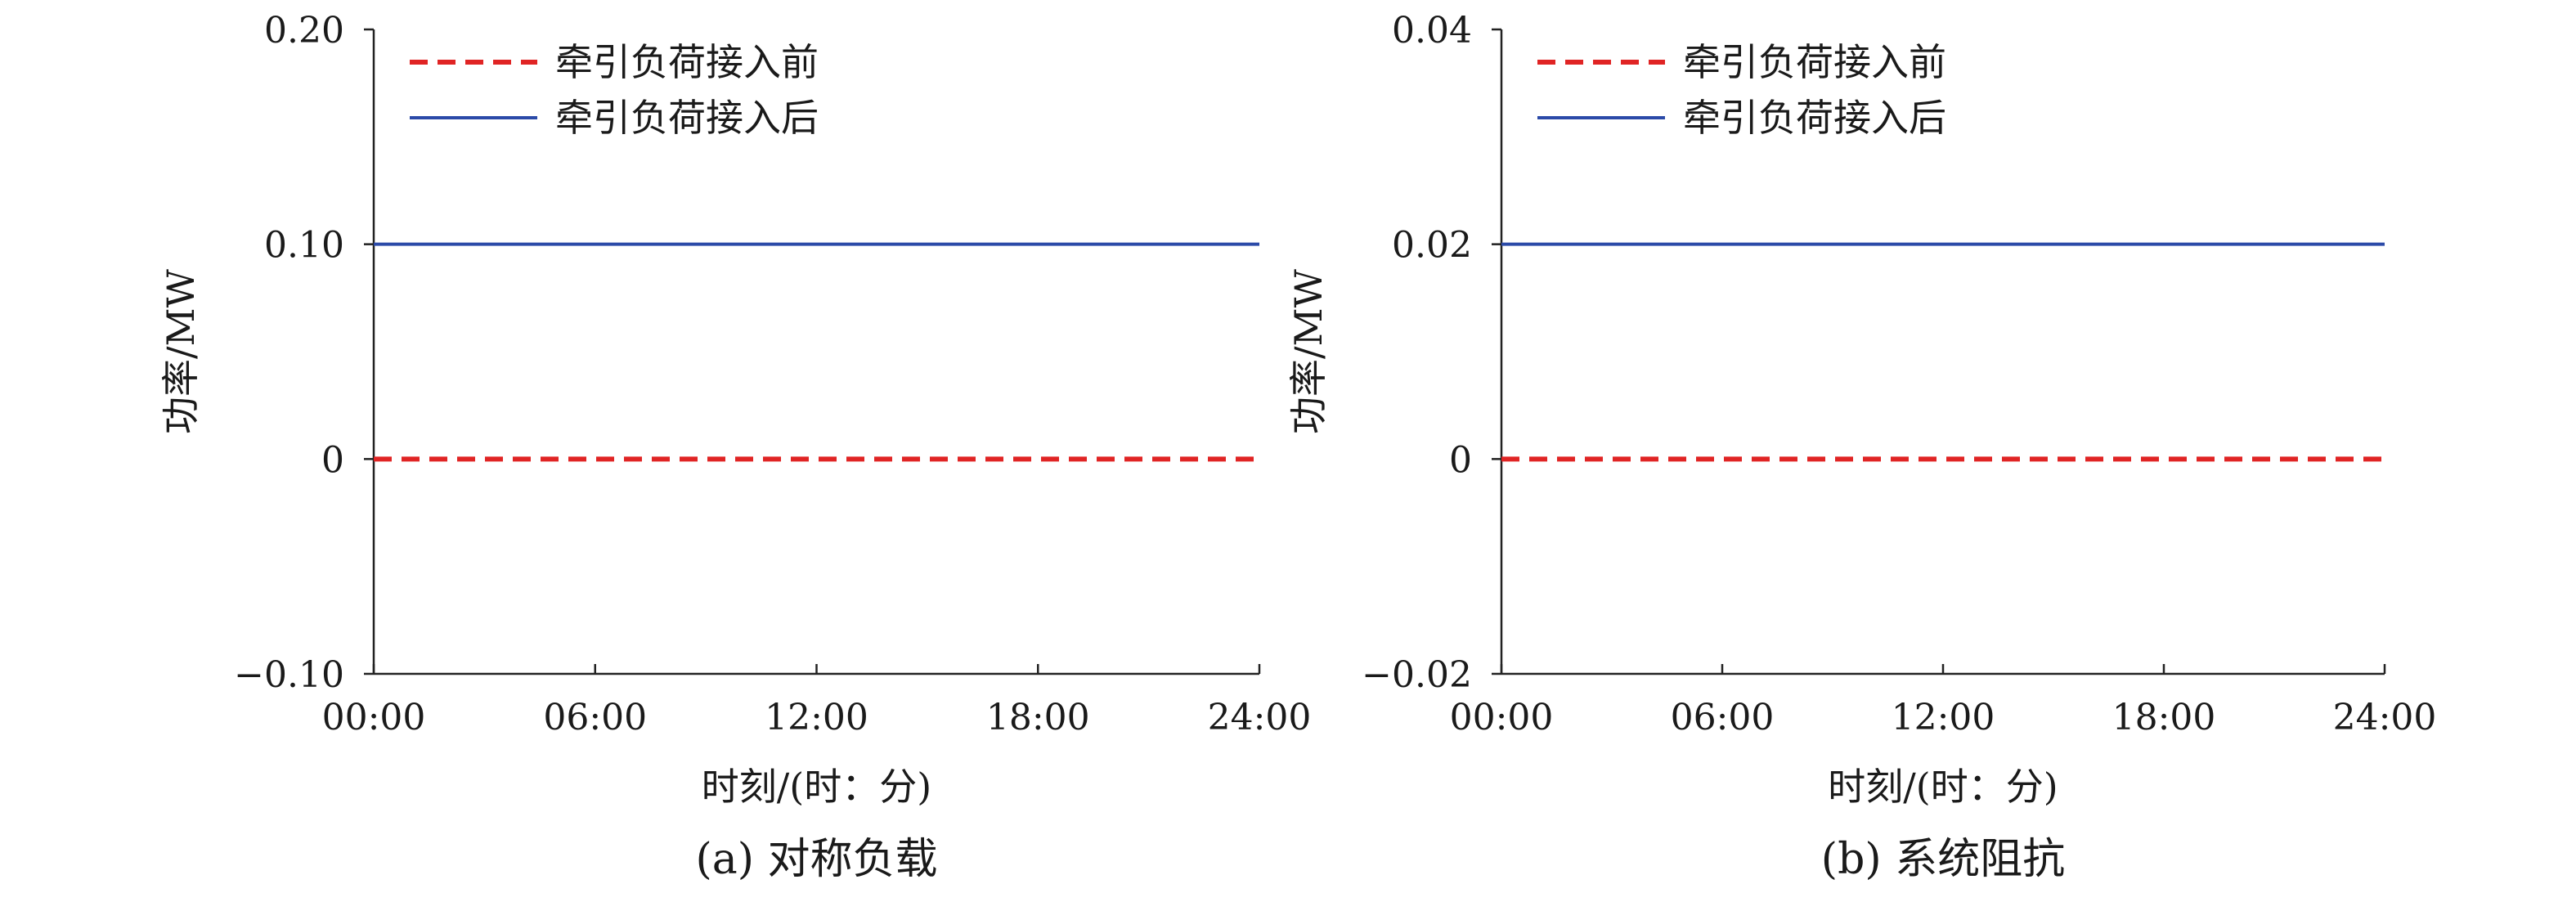  I want to click on panel-b-y-axis-title: 功率/MW, so click(1309, 351).